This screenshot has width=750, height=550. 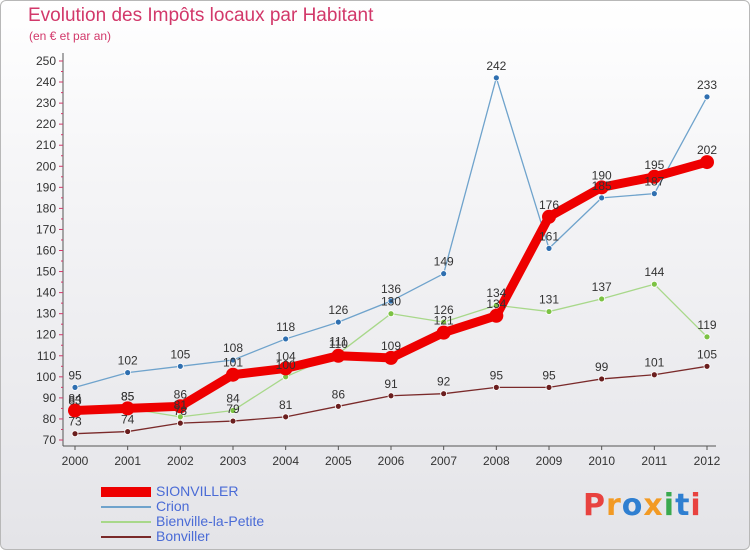 I want to click on legend-swatch-crion, so click(x=126, y=507).